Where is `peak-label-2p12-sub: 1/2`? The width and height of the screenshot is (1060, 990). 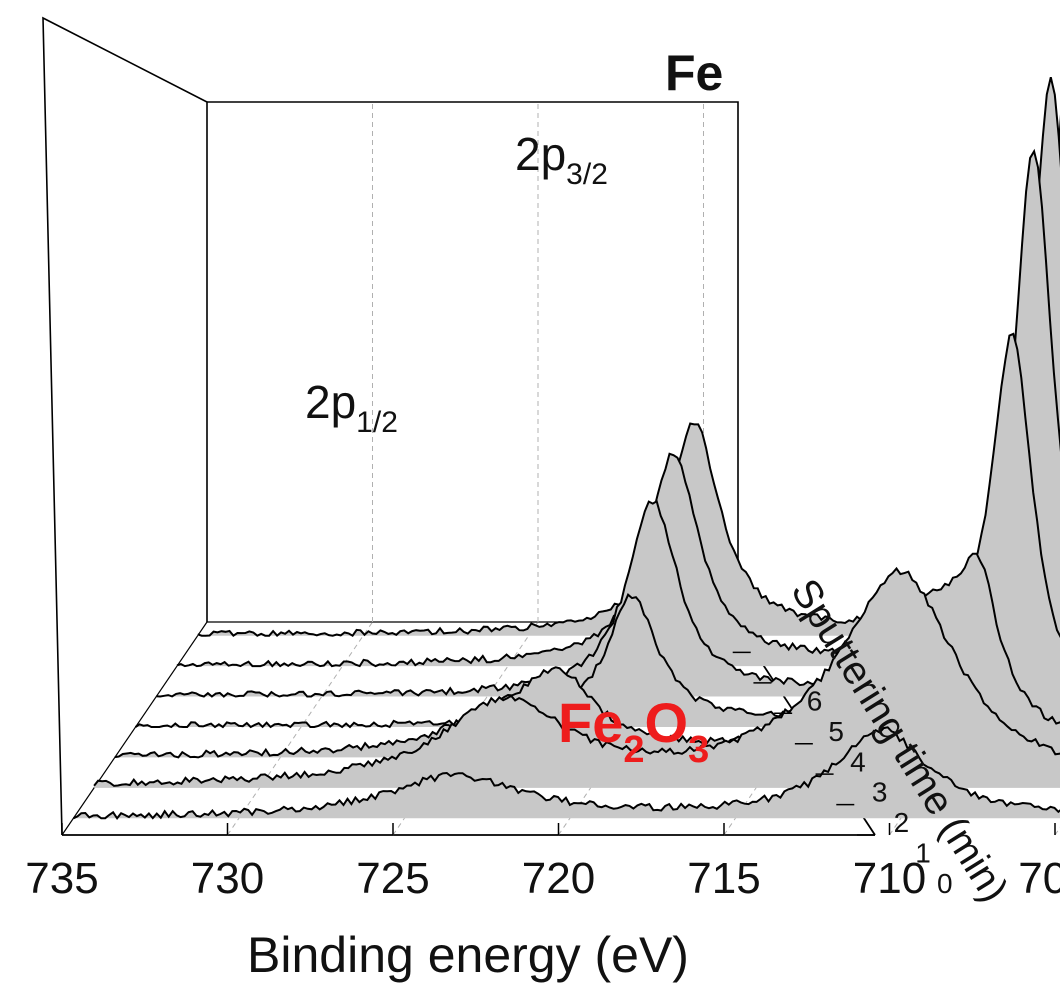 peak-label-2p12-sub: 1/2 is located at coordinates (377, 422).